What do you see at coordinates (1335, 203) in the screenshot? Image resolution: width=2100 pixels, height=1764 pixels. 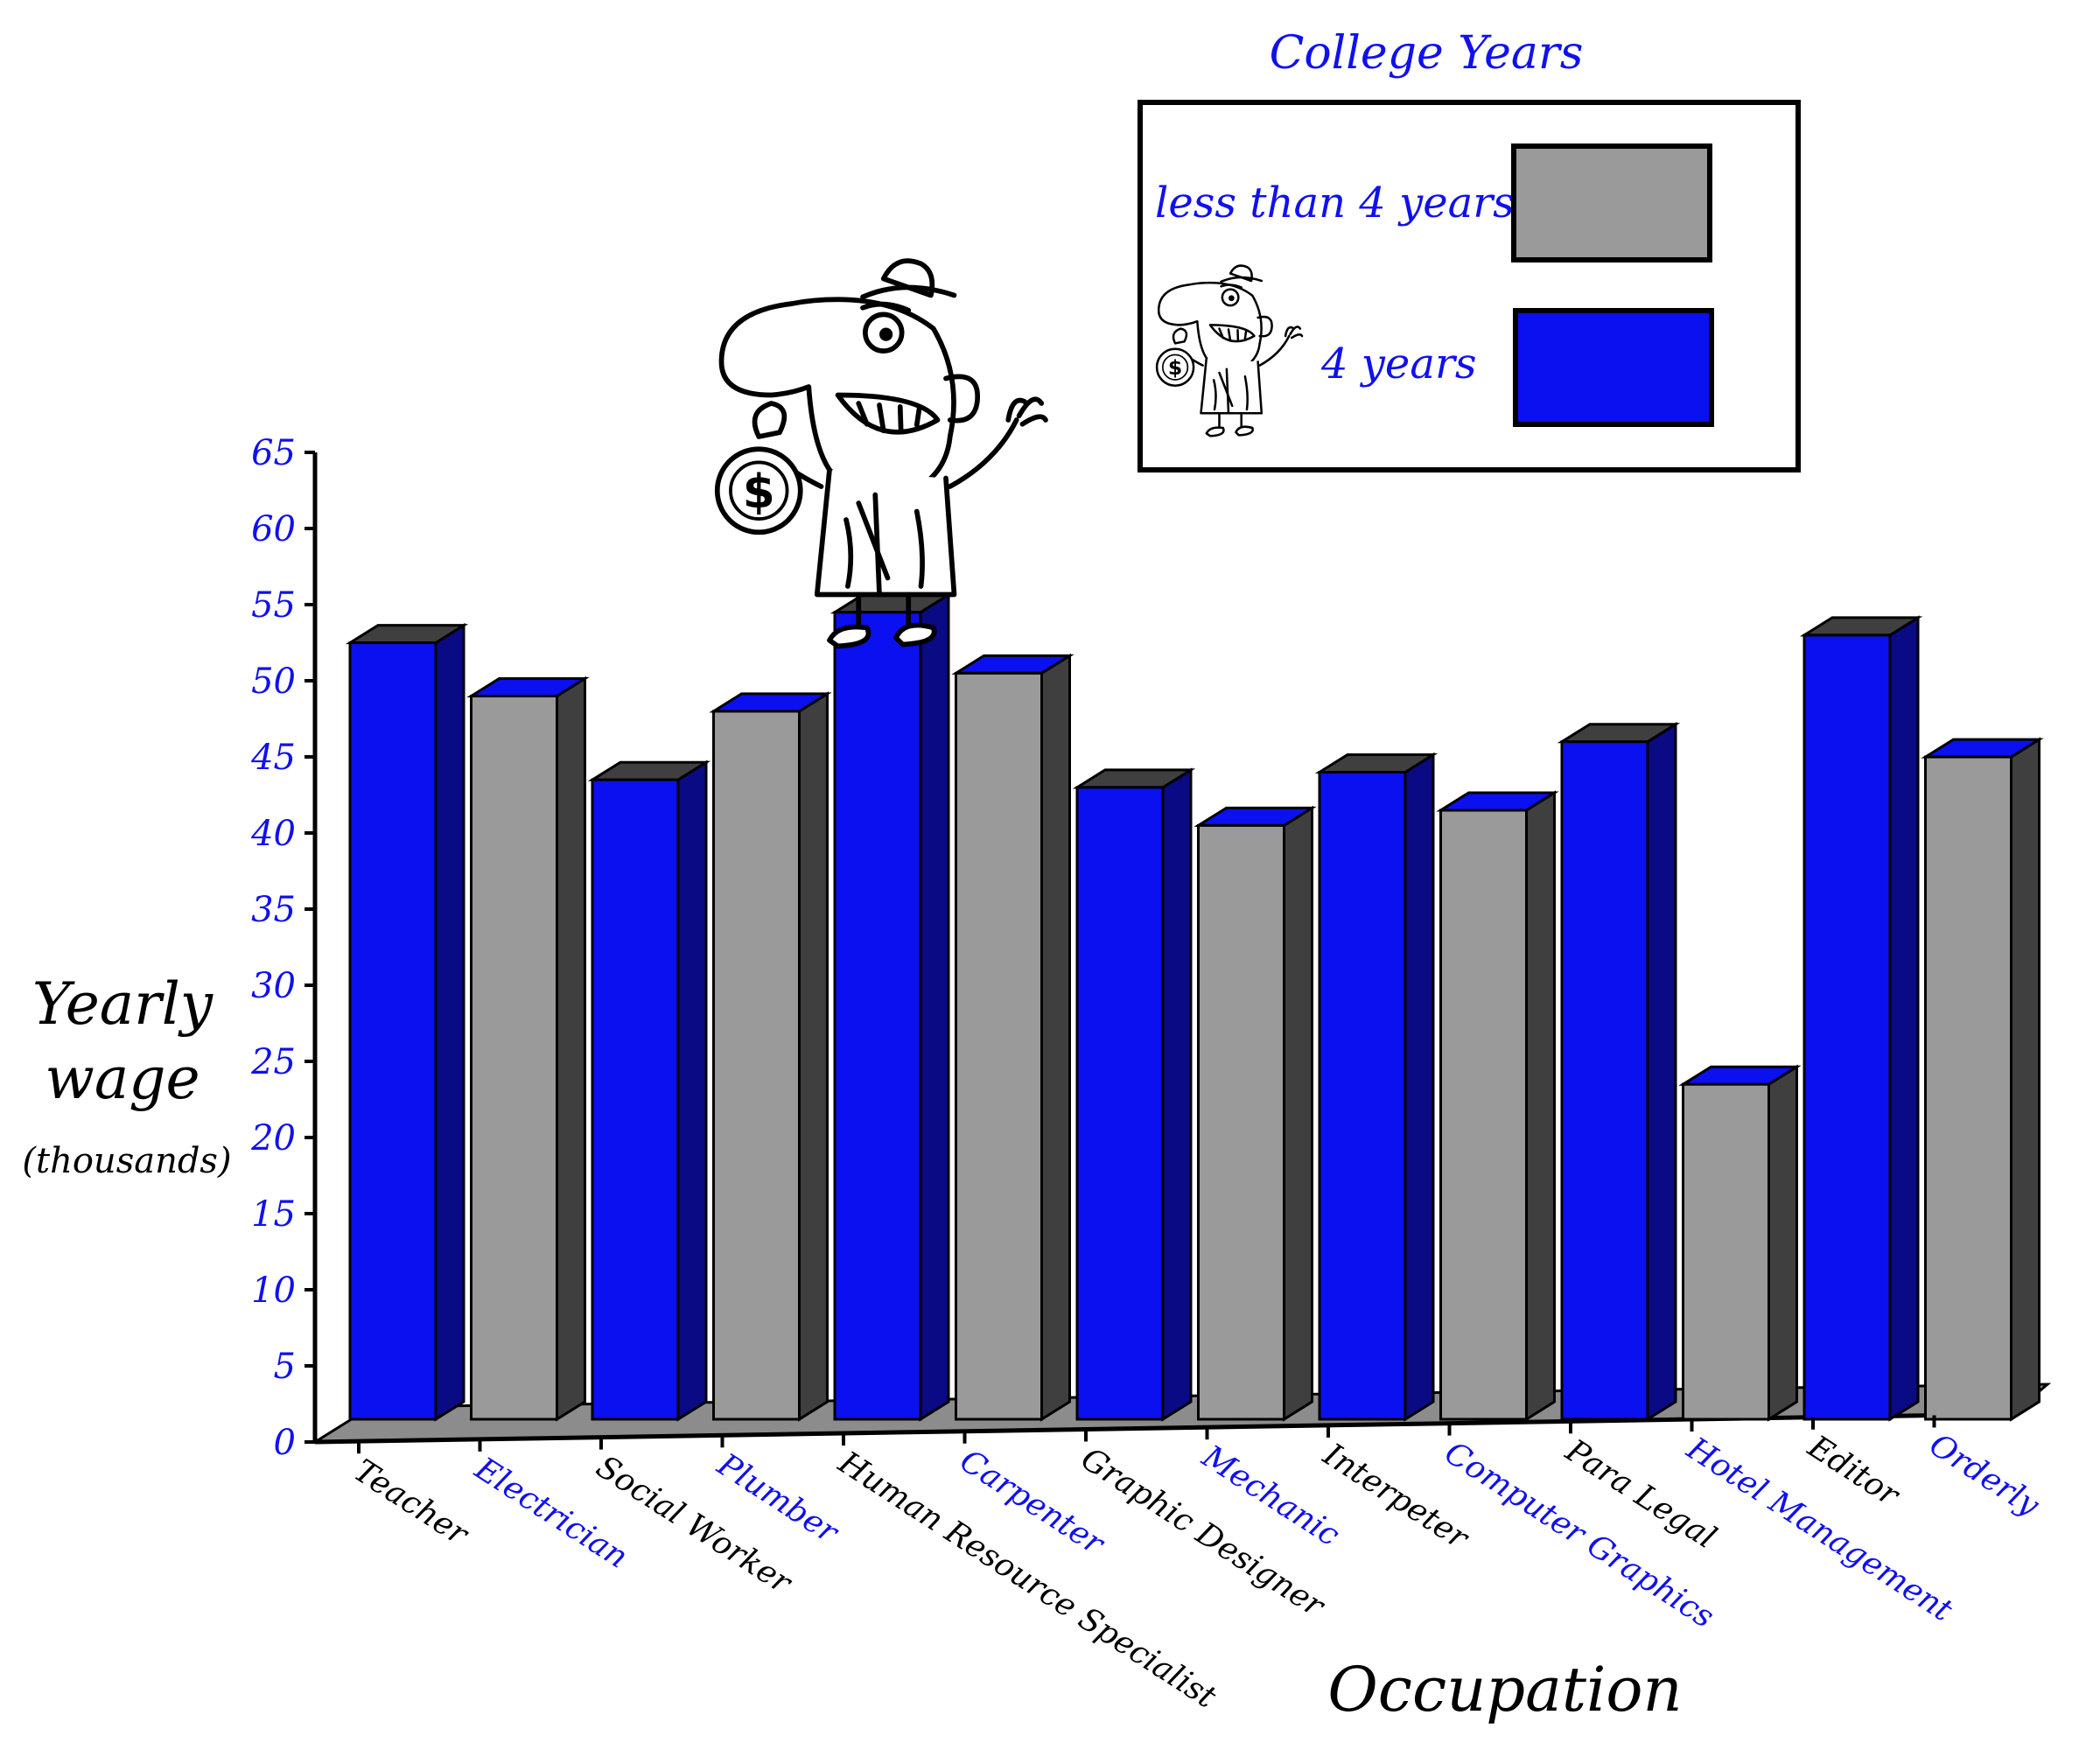 I see `legend-label-less-than-four: less than 4 years` at bounding box center [1335, 203].